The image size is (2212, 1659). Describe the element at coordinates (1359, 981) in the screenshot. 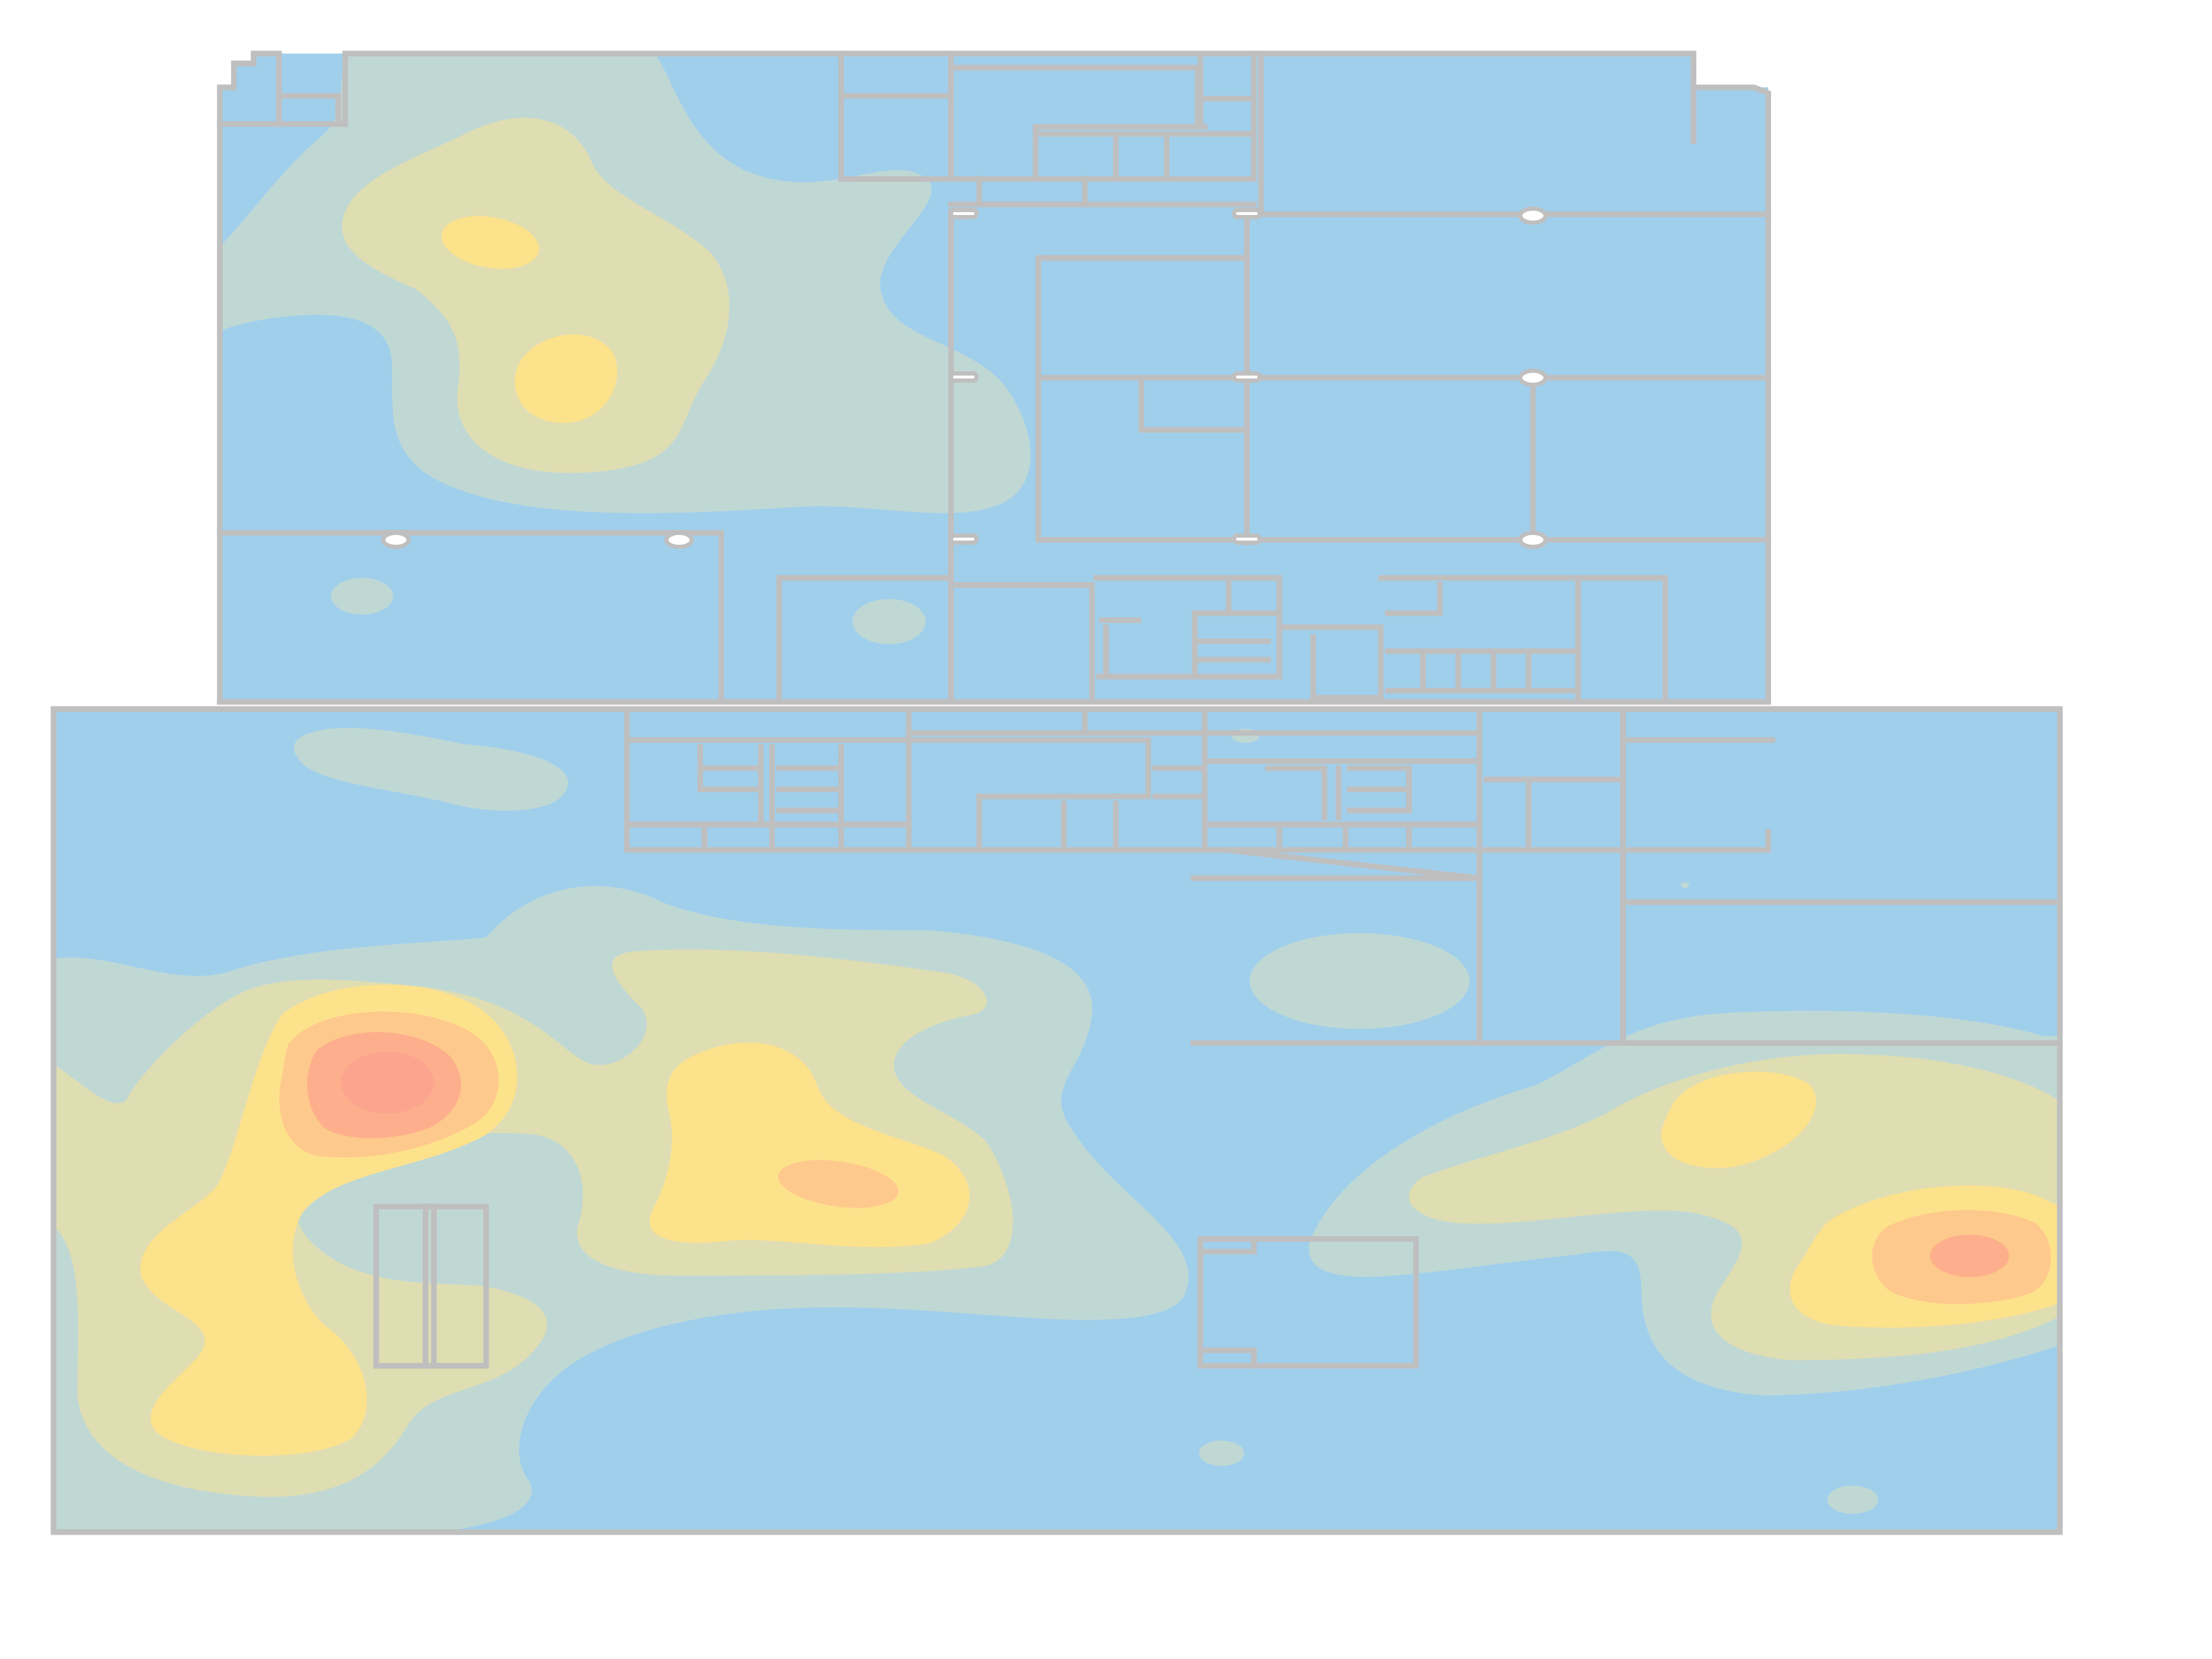

I see `heat-spot-middle` at that location.